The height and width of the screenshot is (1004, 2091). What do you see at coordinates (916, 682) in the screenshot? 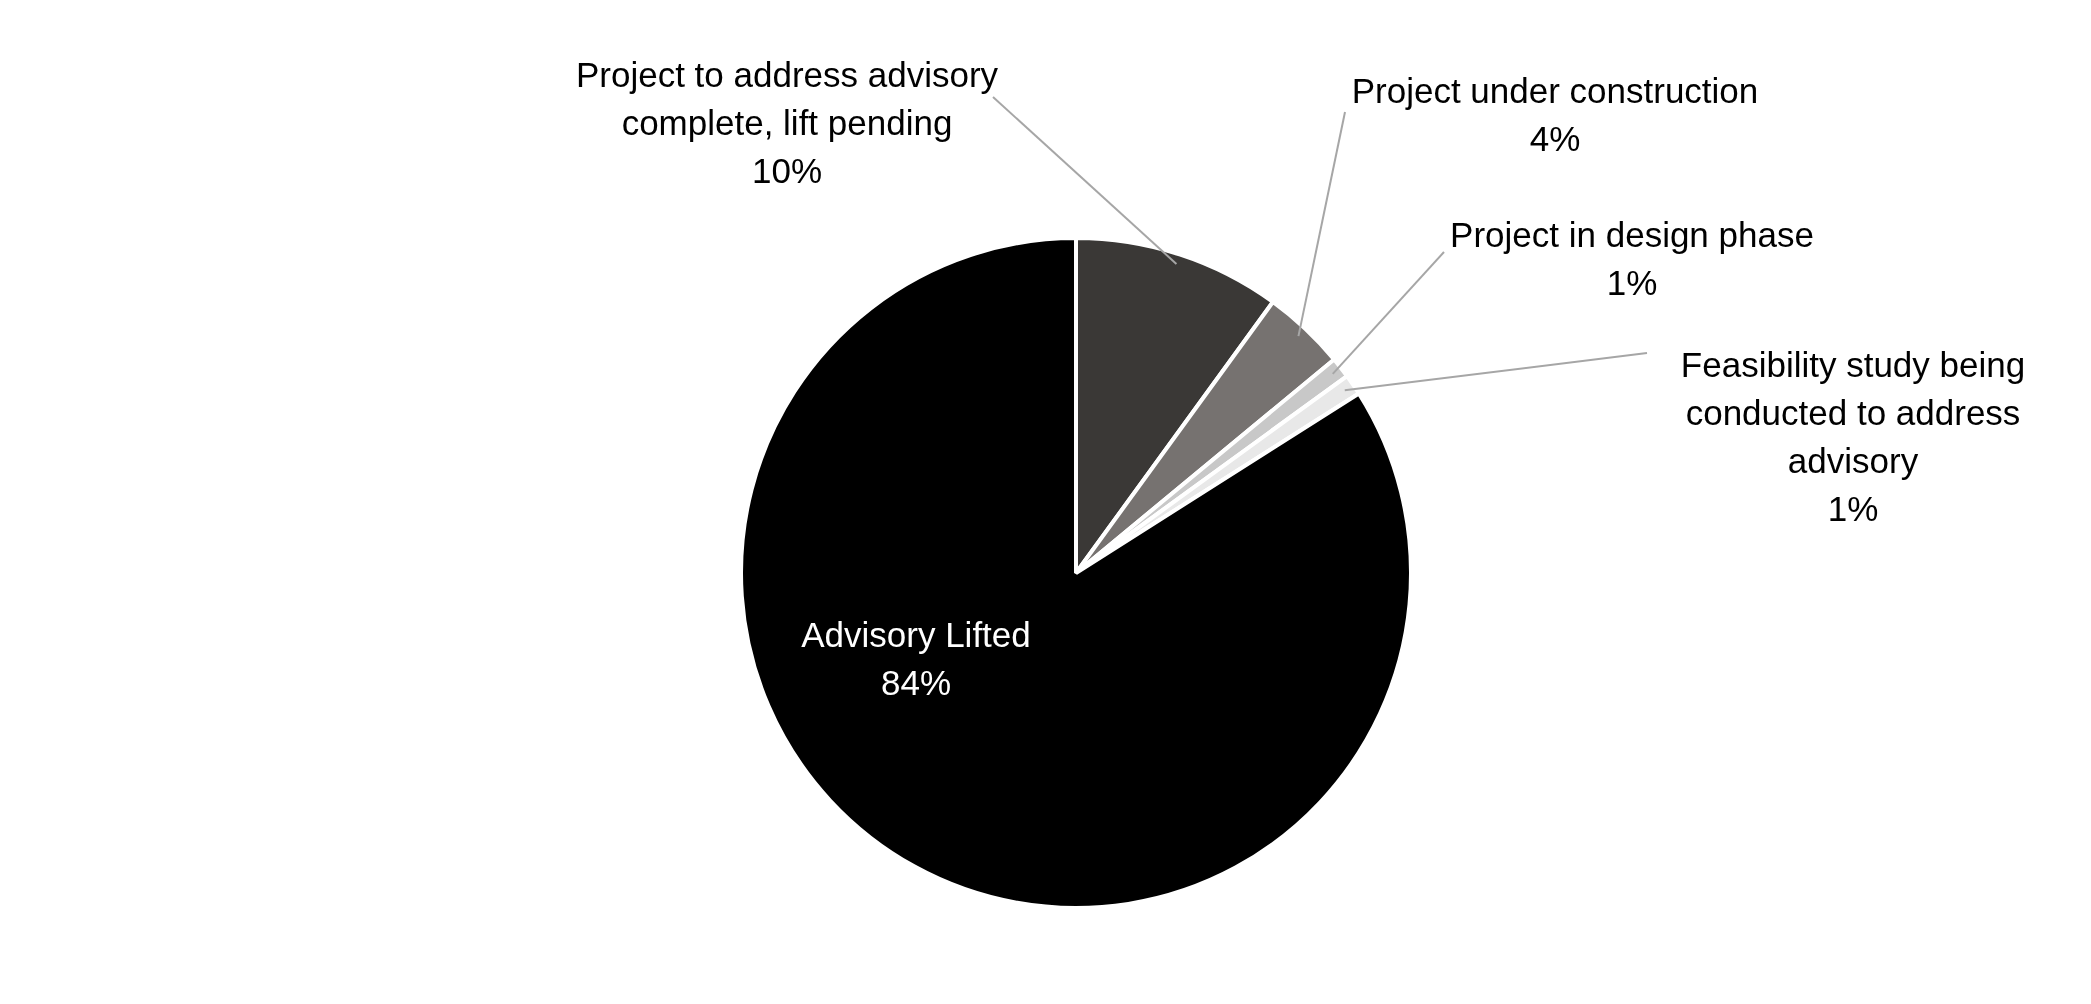
I see `data-label: 84%` at bounding box center [916, 682].